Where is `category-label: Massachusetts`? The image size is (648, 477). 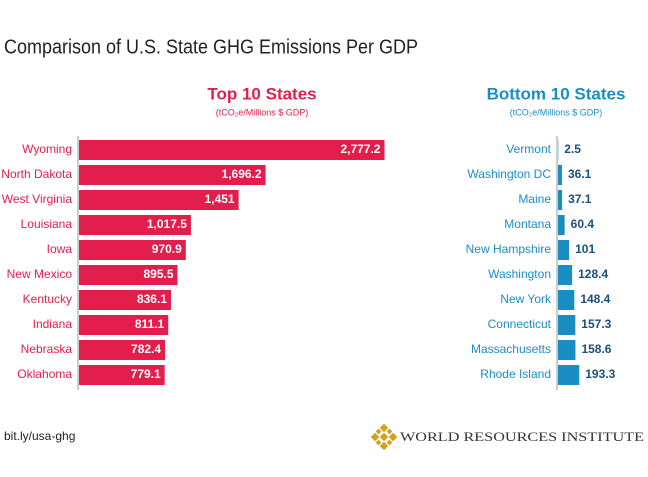
category-label: Massachusetts is located at coordinates (511, 349).